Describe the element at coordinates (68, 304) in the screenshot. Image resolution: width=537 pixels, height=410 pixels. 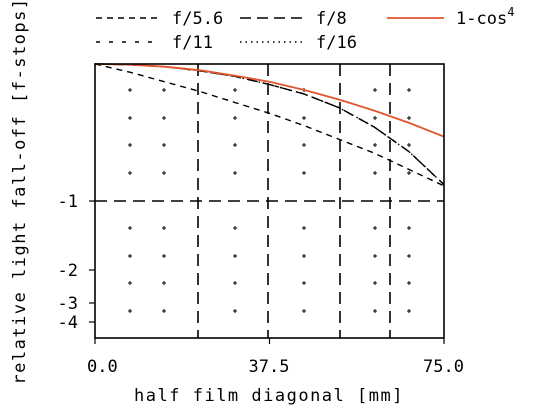
I see `y-tick-label: -3` at that location.